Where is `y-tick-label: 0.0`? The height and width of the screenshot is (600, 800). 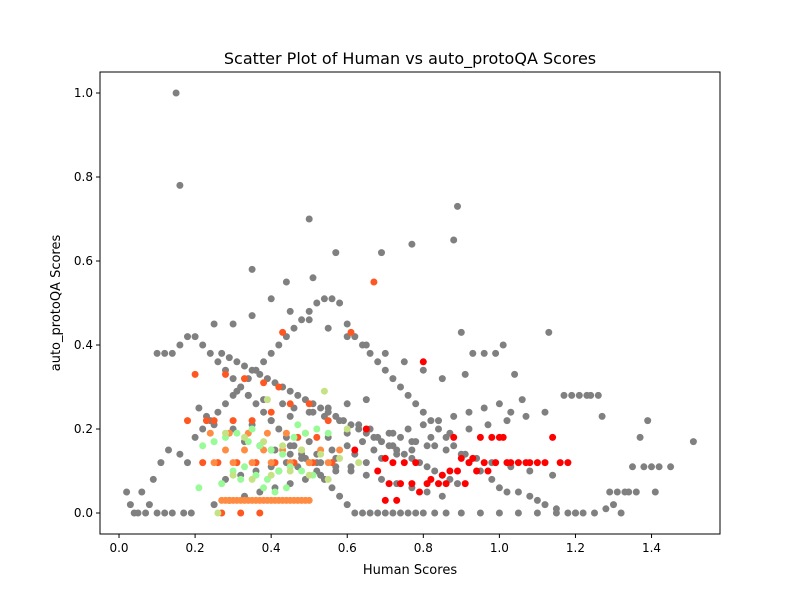 y-tick-label: 0.0 is located at coordinates (83, 513).